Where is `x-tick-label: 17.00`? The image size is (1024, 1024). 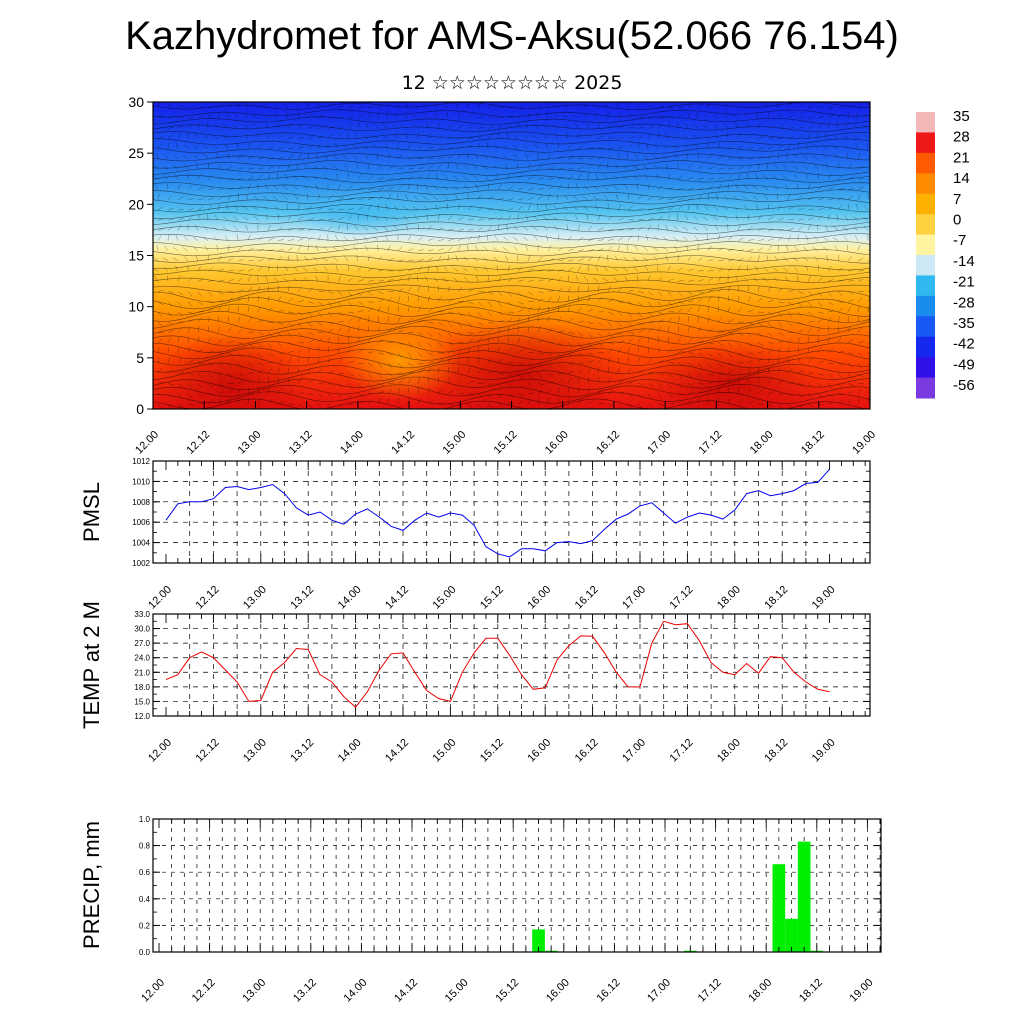 x-tick-label: 17.00 is located at coordinates (634, 751).